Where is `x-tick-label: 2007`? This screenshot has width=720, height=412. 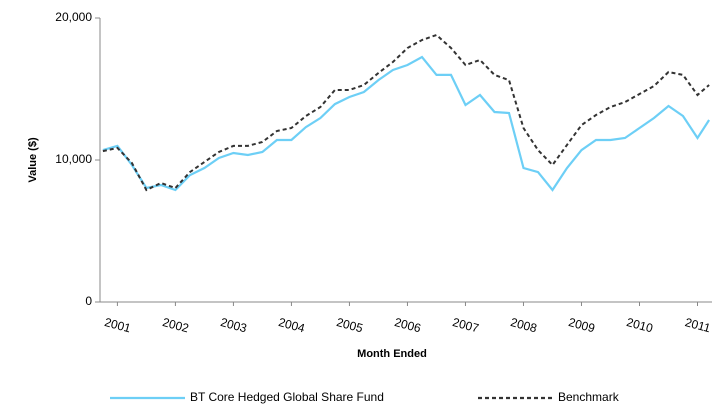 x-tick-label: 2007 is located at coordinates (466, 325).